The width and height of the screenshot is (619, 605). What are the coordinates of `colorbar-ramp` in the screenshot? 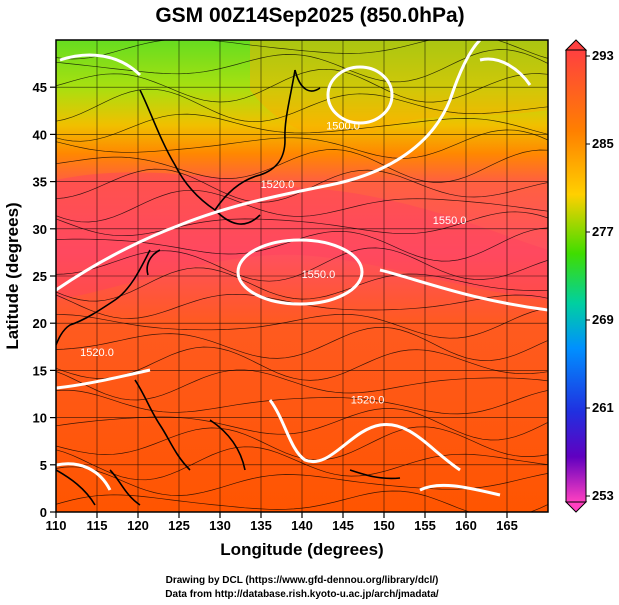 It's located at (576, 276).